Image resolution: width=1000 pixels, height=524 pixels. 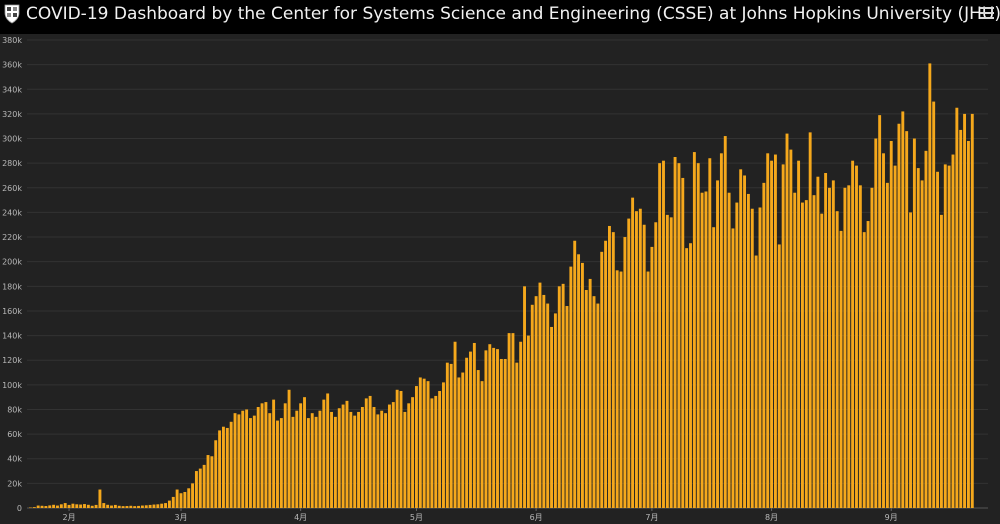 What do you see at coordinates (987, 13) in the screenshot?
I see `hamburger-menu-icon` at bounding box center [987, 13].